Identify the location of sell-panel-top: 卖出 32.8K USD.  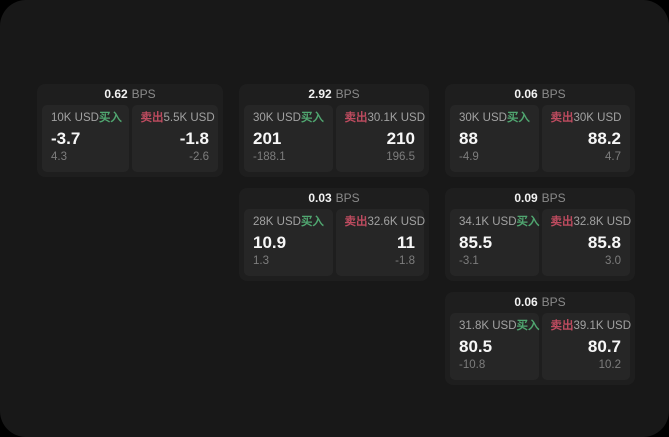
(591, 222).